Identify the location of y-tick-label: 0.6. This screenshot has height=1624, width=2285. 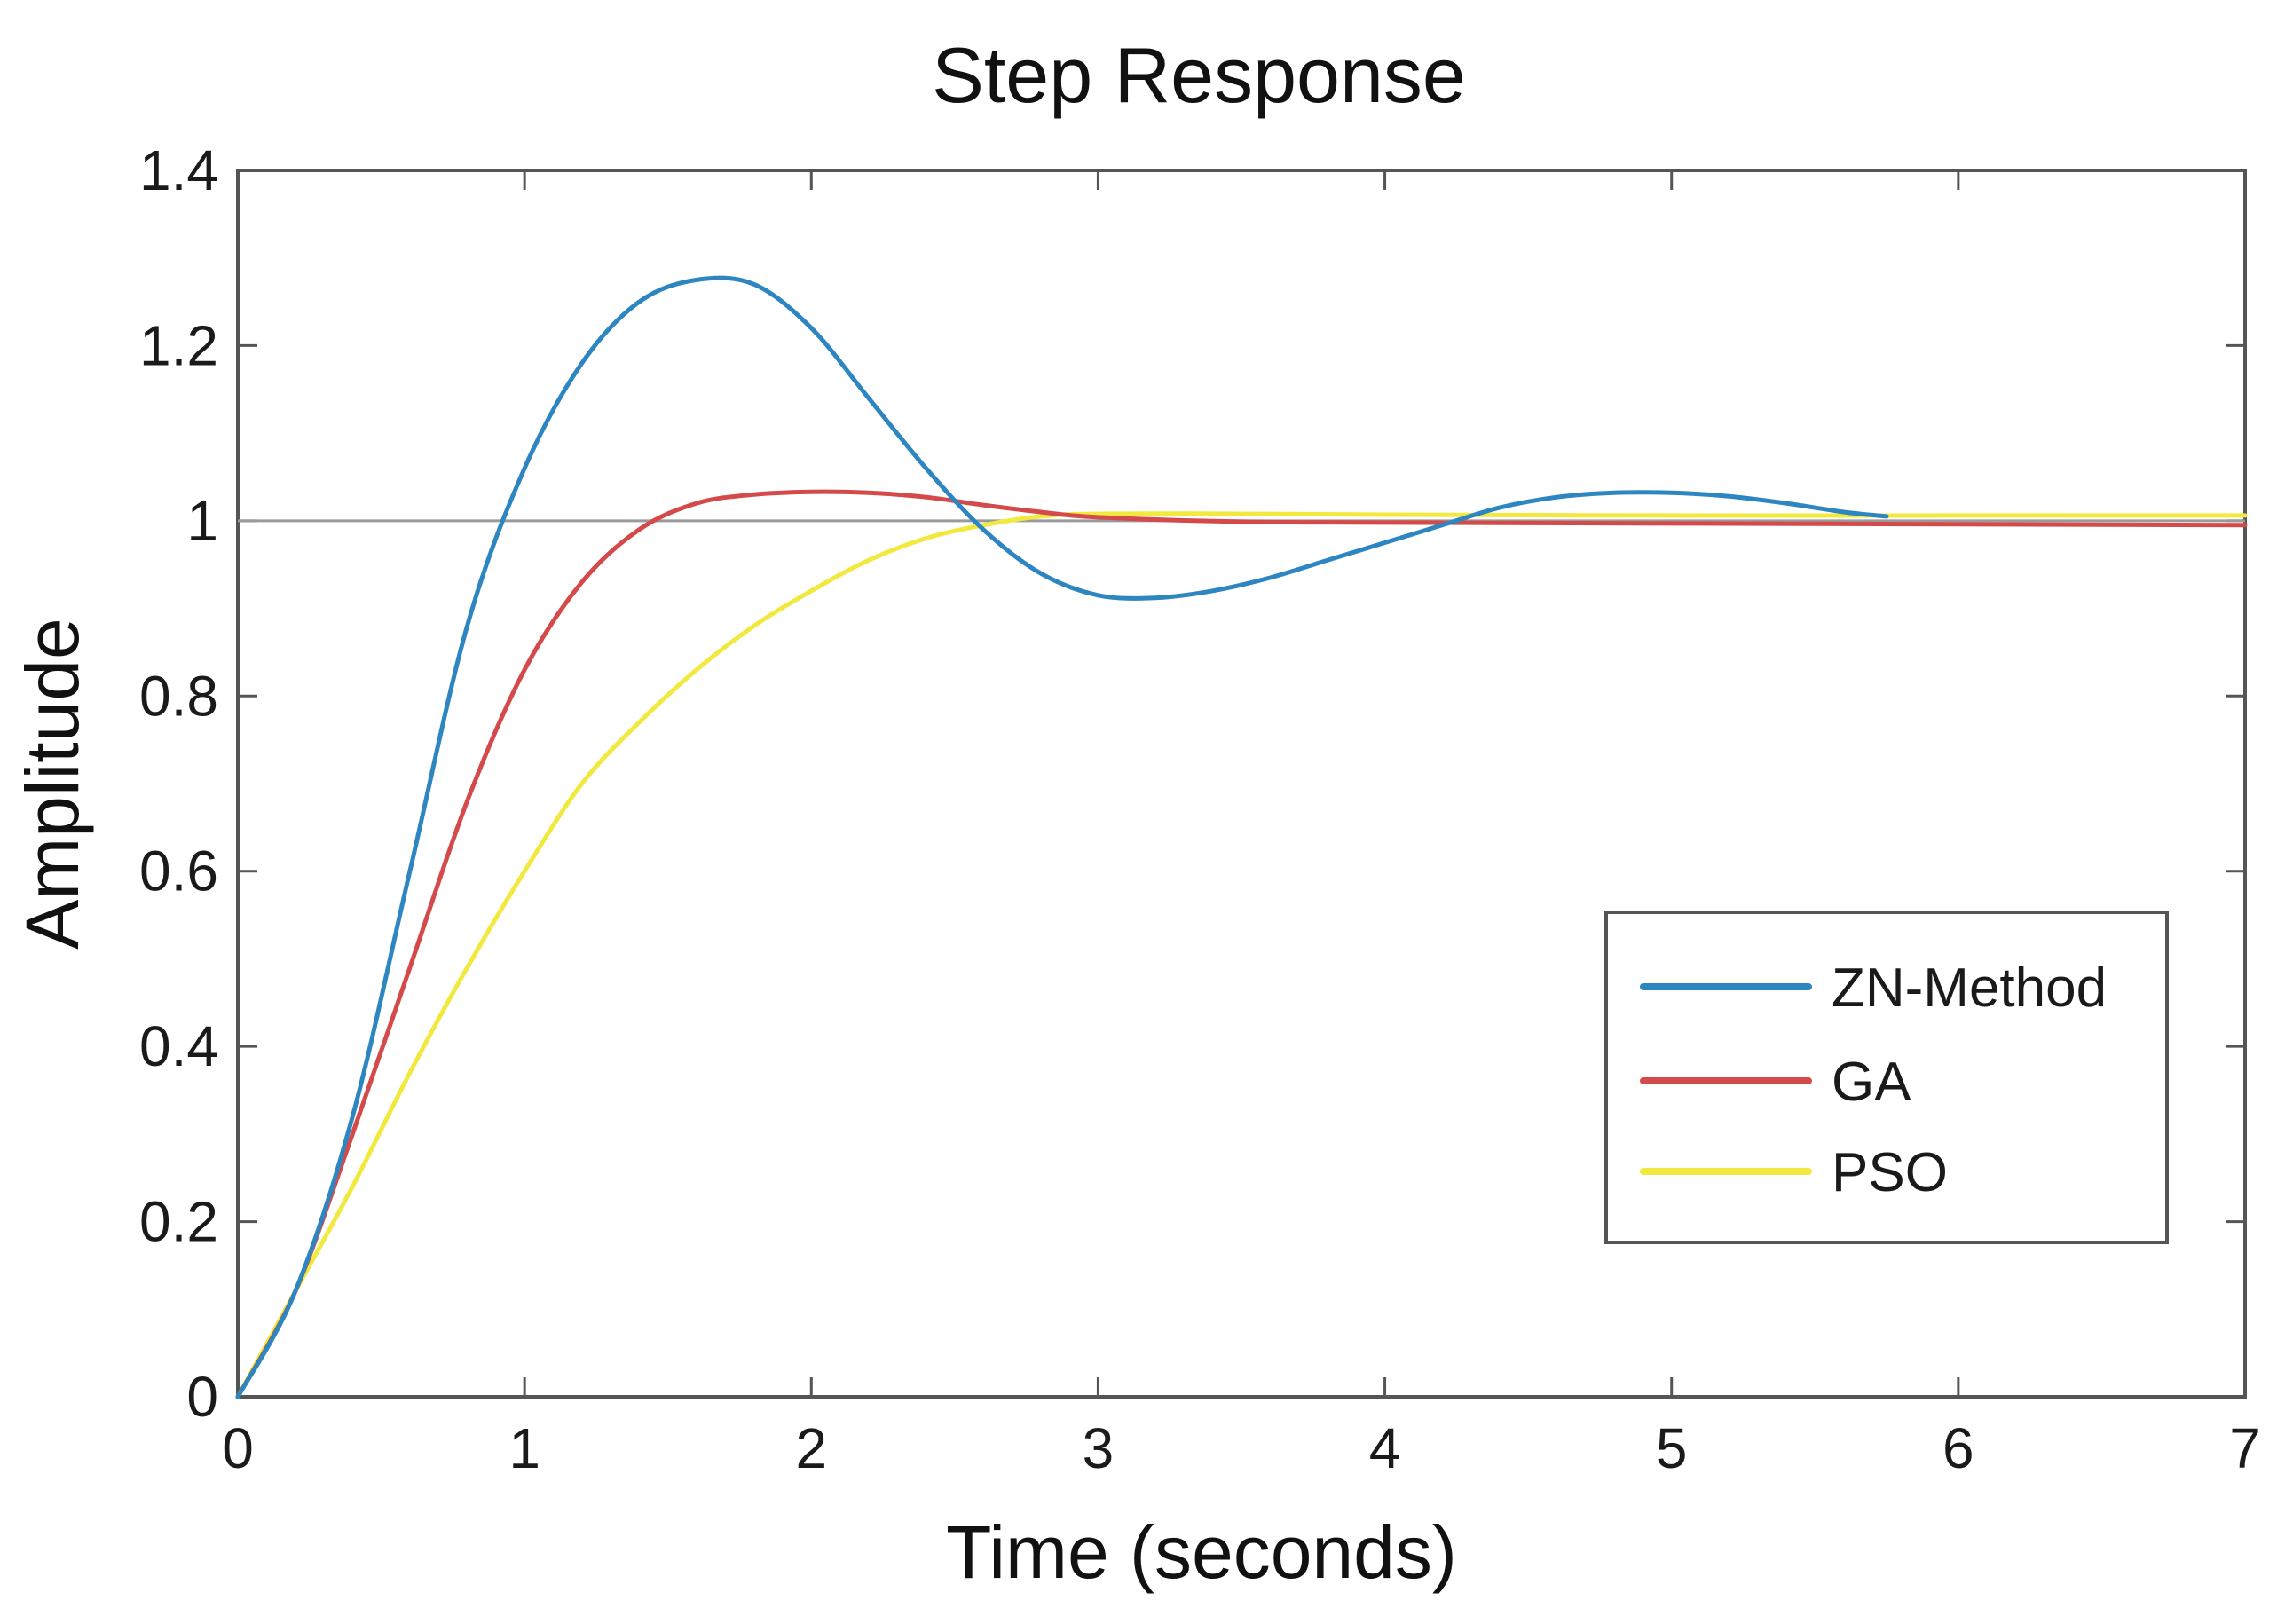
(179, 872).